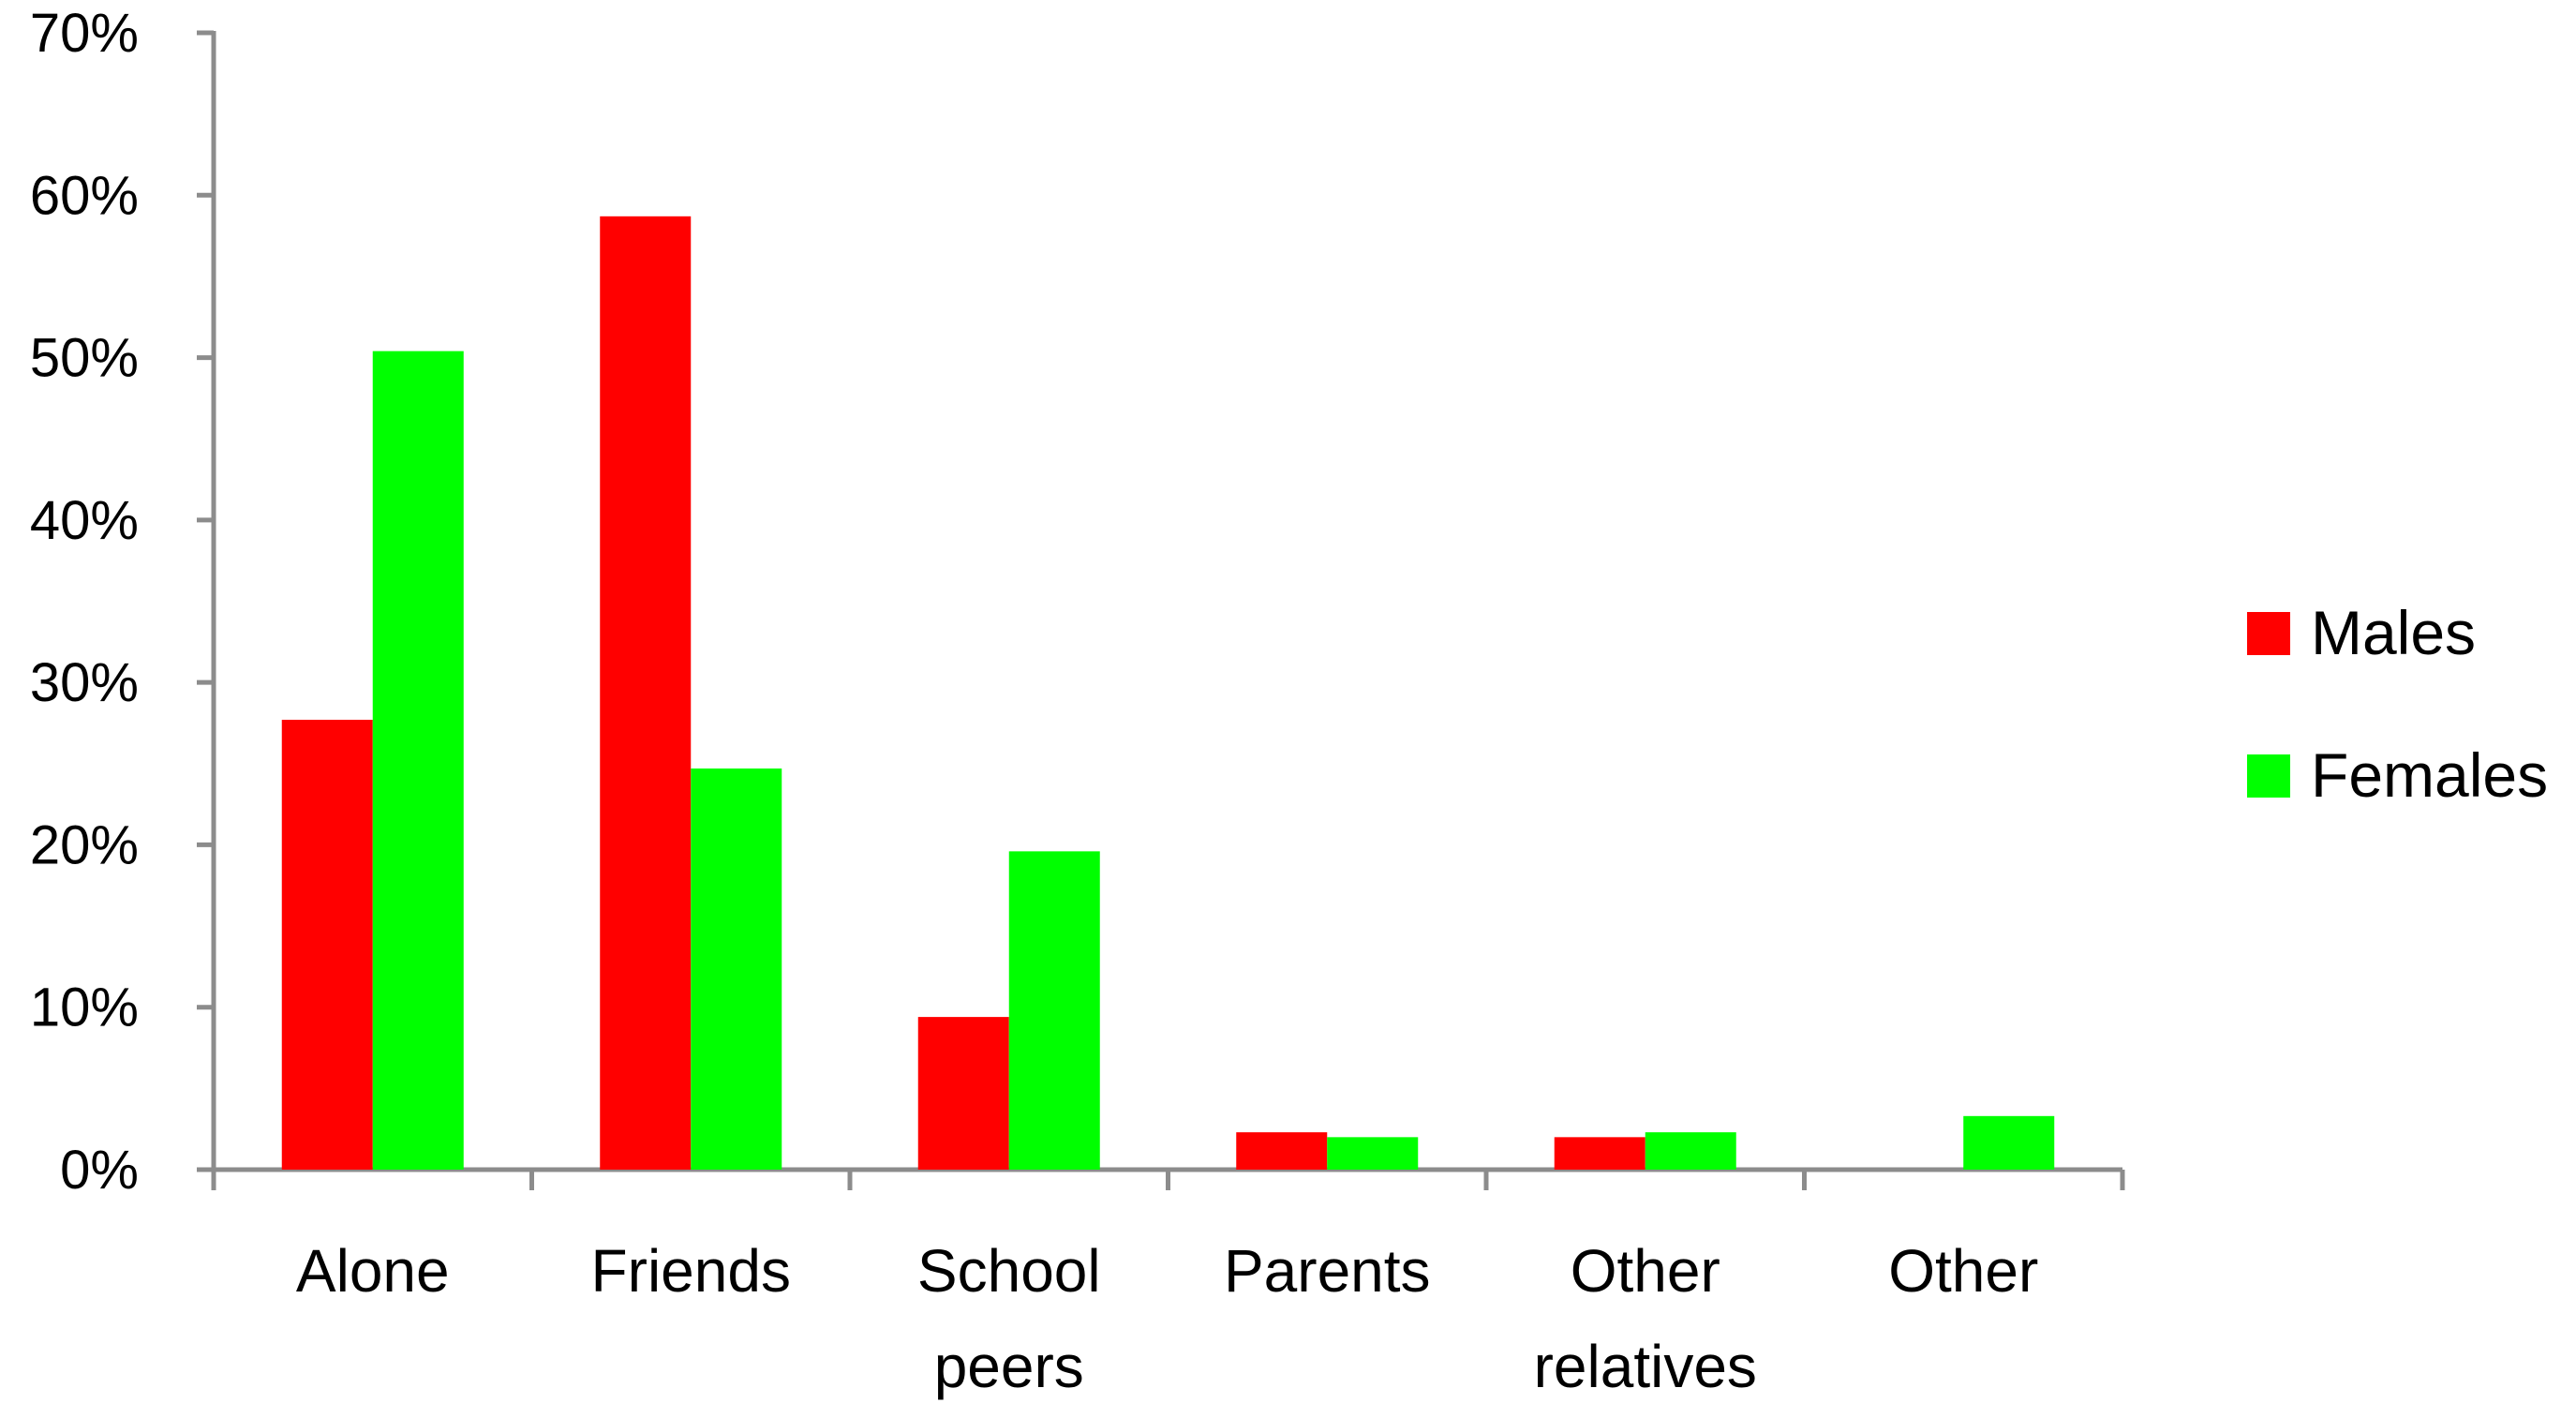 The width and height of the screenshot is (2576, 1418). Describe the element at coordinates (1599, 1153) in the screenshot. I see `bar-males-other-relatives` at that location.